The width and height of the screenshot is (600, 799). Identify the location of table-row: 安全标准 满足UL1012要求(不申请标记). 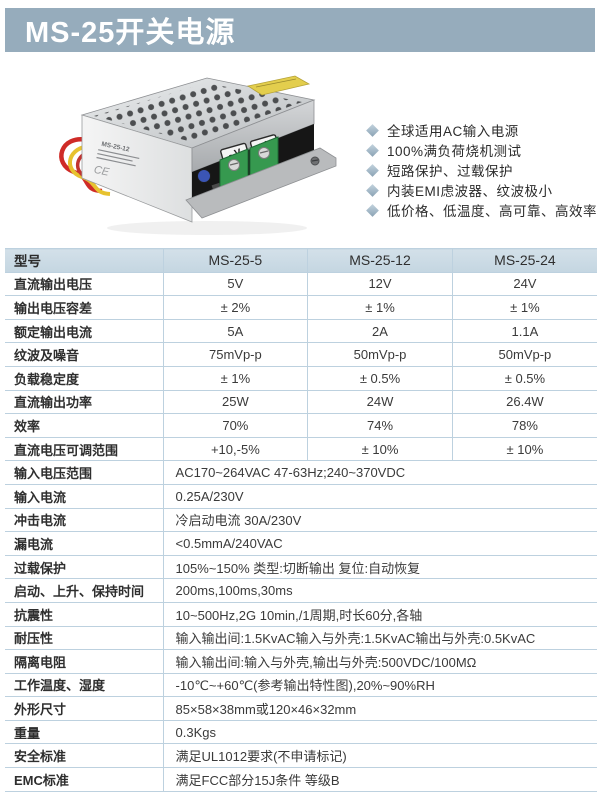
(301, 756).